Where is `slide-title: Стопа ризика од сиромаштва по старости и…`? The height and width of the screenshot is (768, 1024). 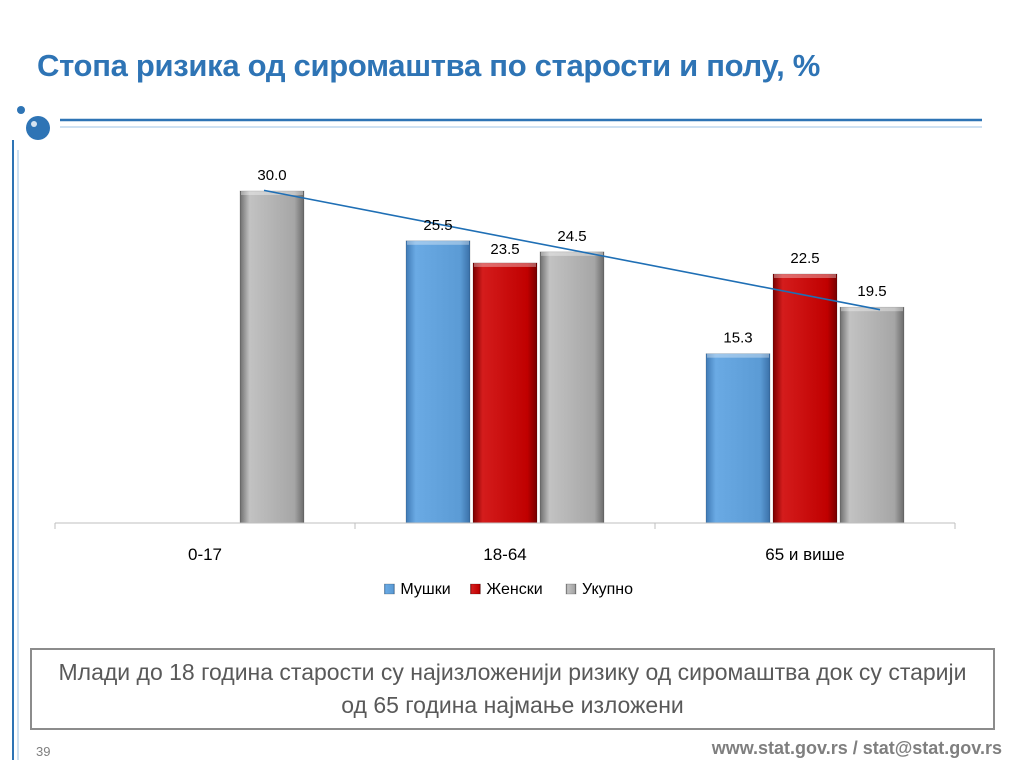
slide-title: Стопа ризика од сиромаштва по старости и… is located at coordinates (429, 65).